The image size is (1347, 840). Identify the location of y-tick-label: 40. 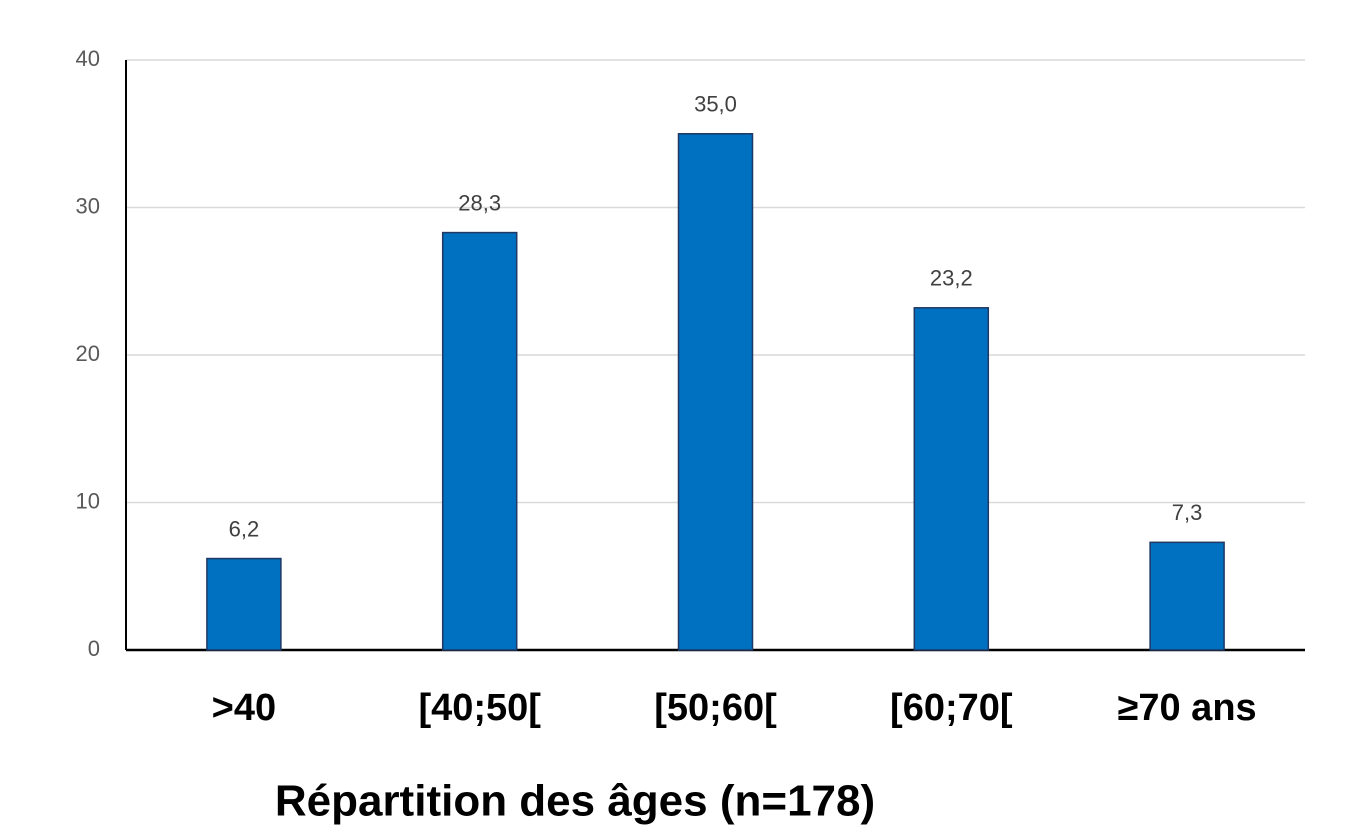
(88, 58).